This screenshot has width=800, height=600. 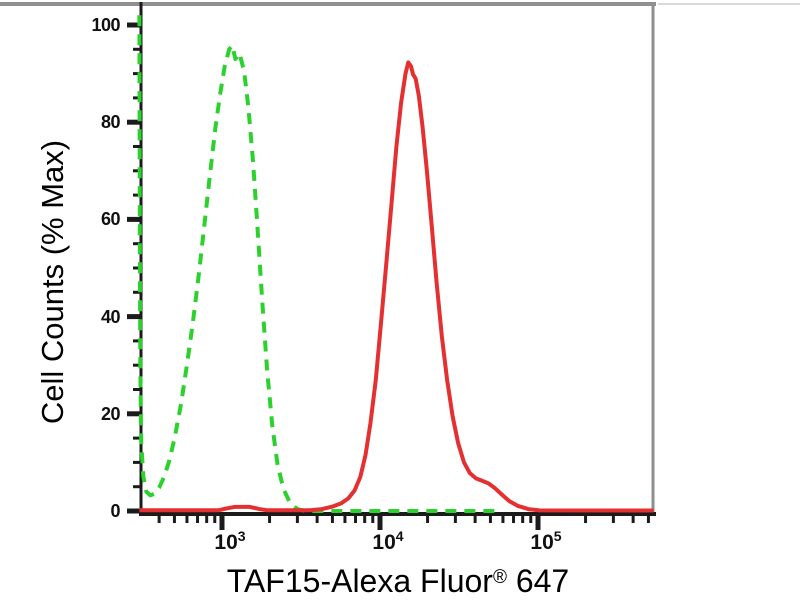 I want to click on y-tick-label: 40, so click(x=110, y=316).